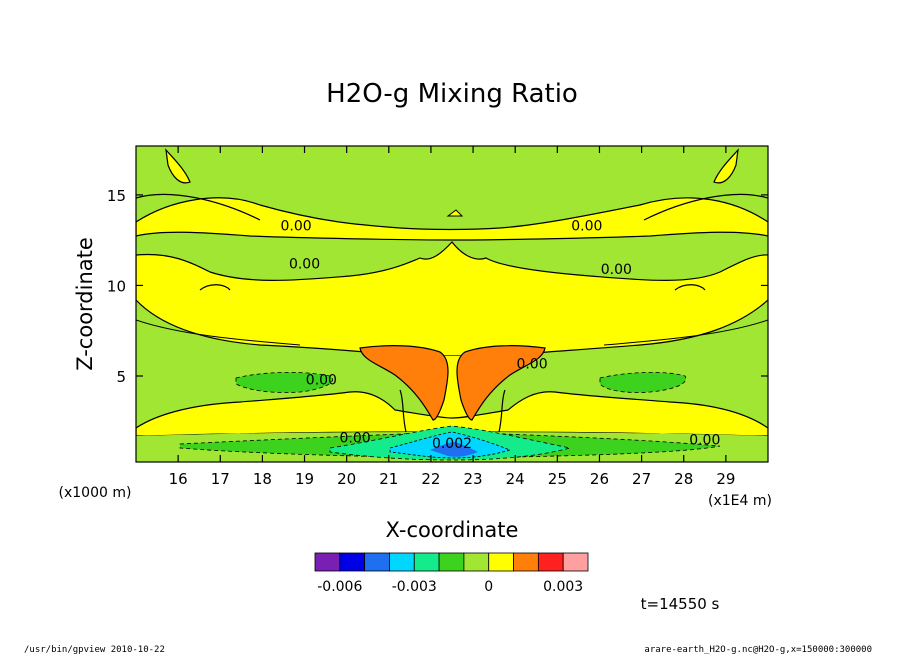 The height and width of the screenshot is (654, 904). Describe the element at coordinates (388, 479) in the screenshot. I see `x-tick-label: 21` at that location.